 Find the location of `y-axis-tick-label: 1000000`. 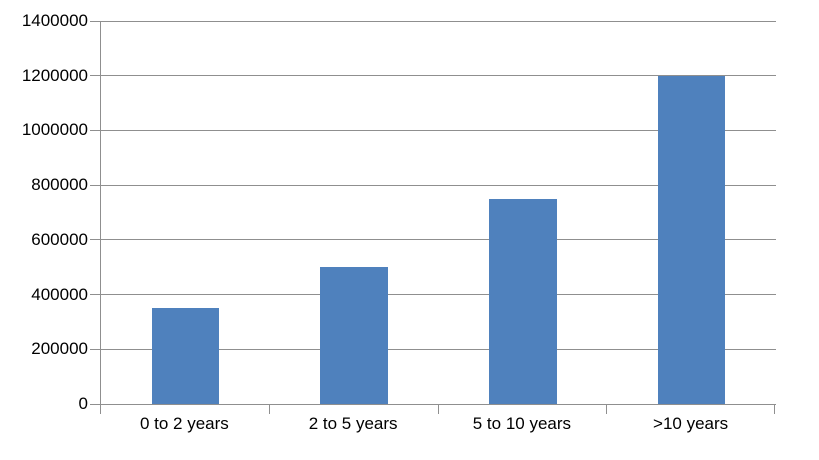

y-axis-tick-label: 1000000 is located at coordinates (54, 130).